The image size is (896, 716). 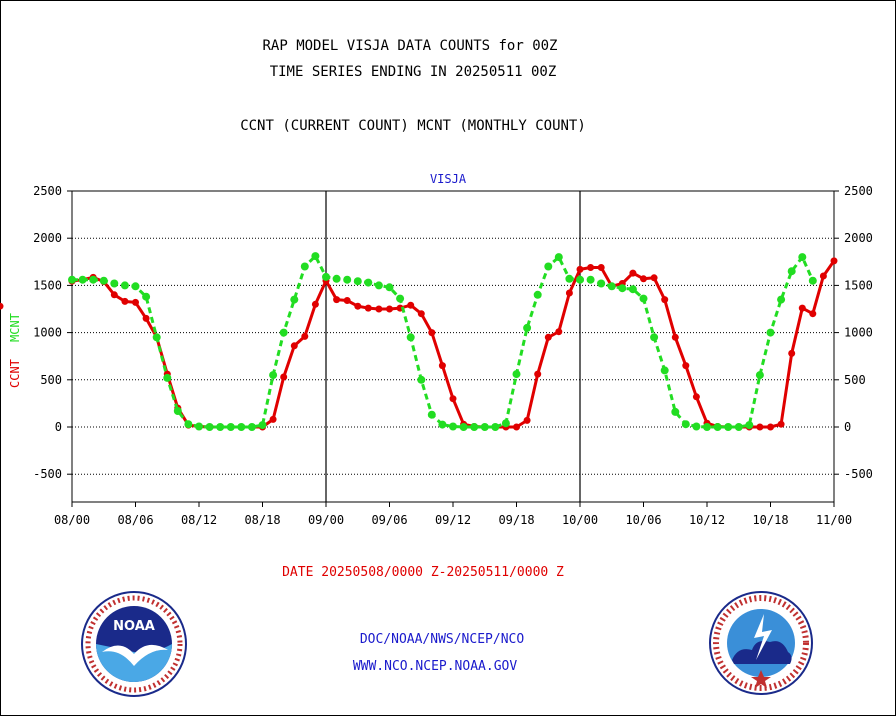 I want to click on footer-link-website: WWW.NCO.NCEP.NOAA.GOV, so click(x=435, y=666).